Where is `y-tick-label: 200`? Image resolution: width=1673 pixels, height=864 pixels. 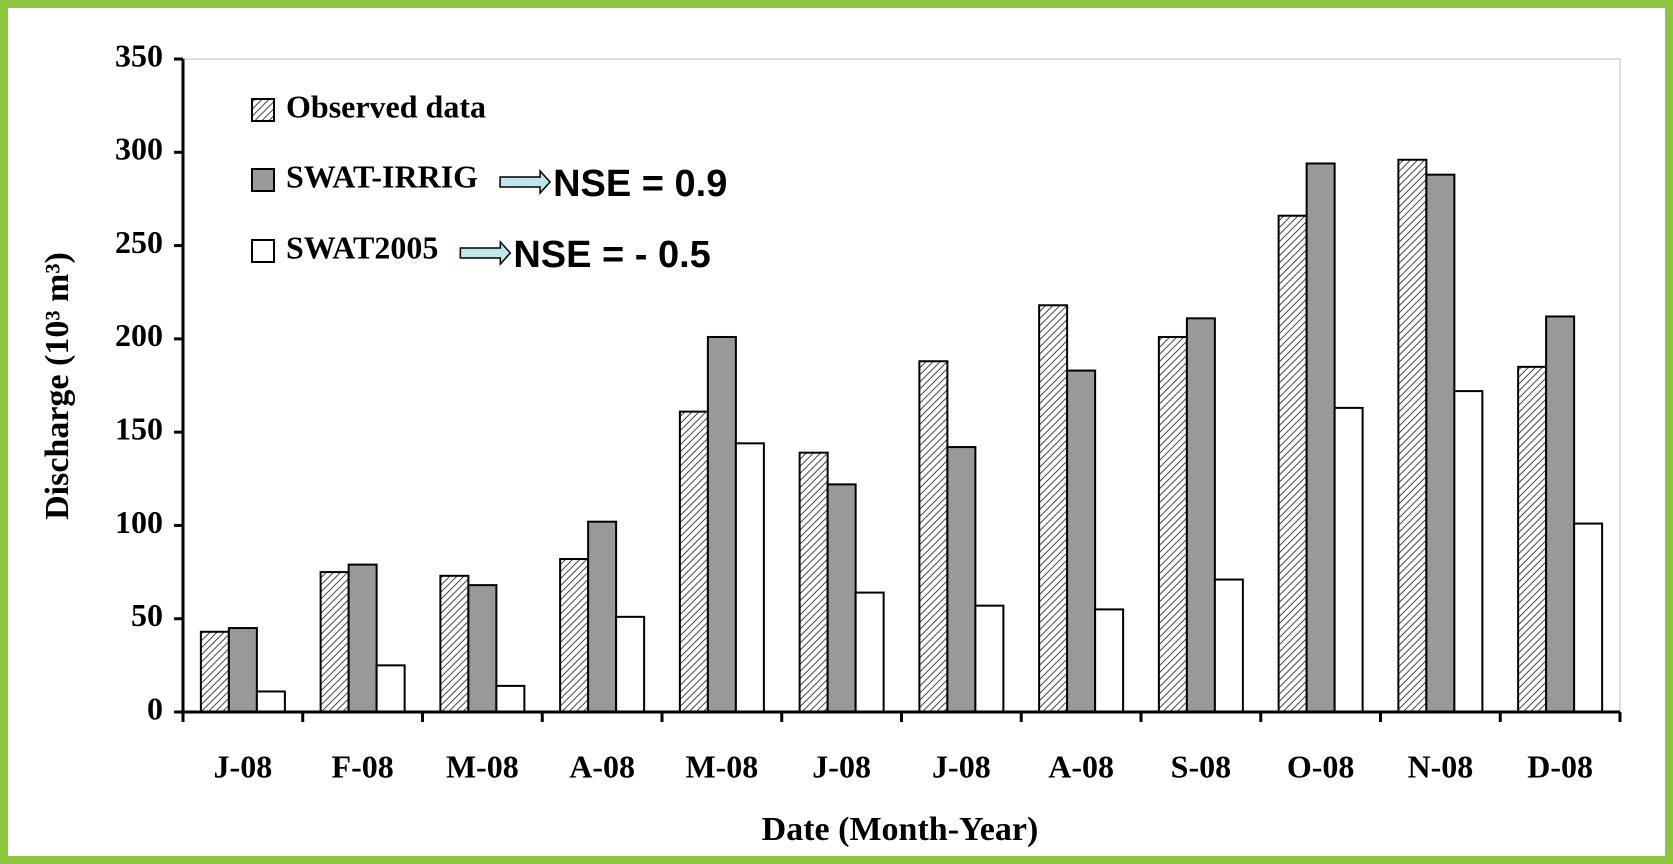 y-tick-label: 200 is located at coordinates (139, 335).